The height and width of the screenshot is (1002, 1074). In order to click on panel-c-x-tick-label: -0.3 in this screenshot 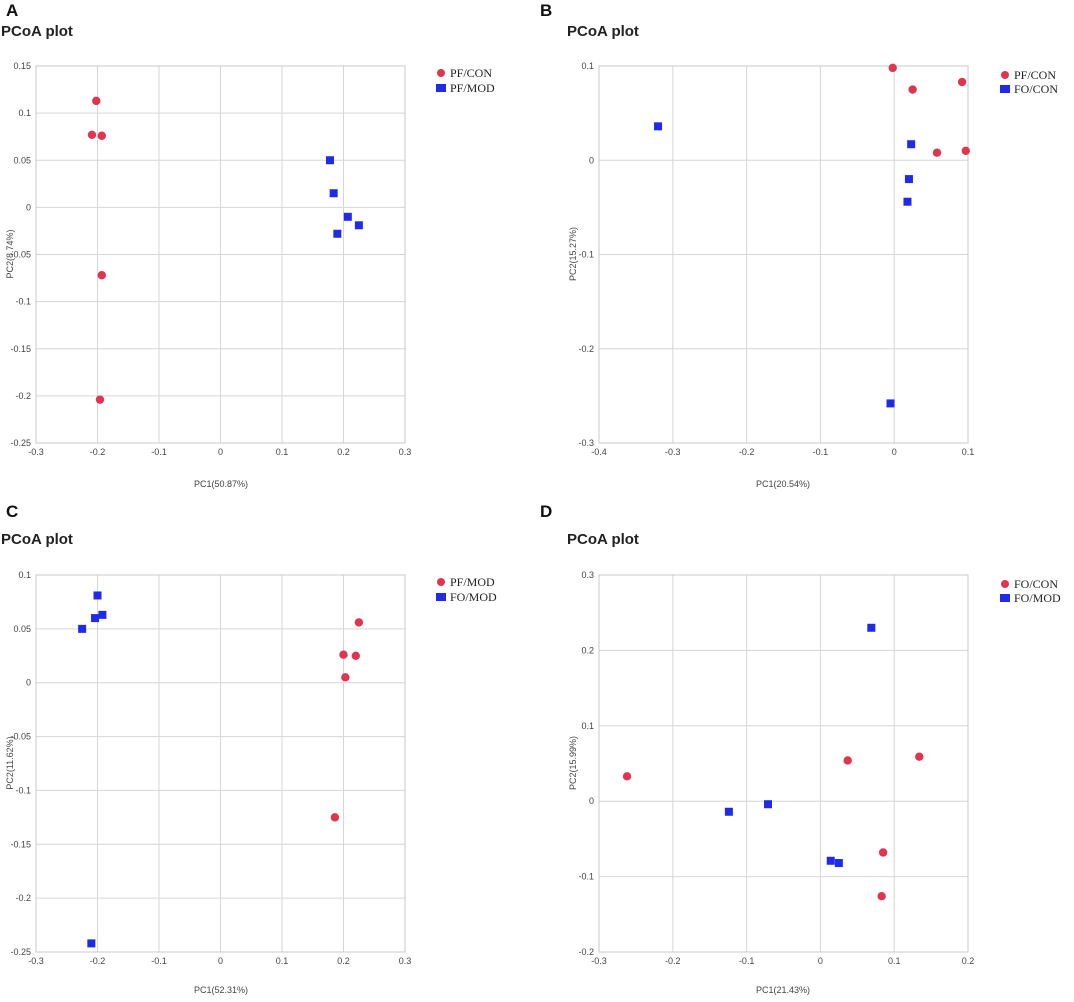, I will do `click(36, 961)`.